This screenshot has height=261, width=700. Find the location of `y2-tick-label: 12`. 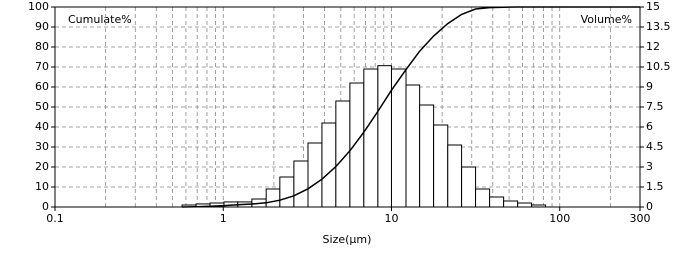

y2-tick-label: 12 is located at coordinates (653, 46).